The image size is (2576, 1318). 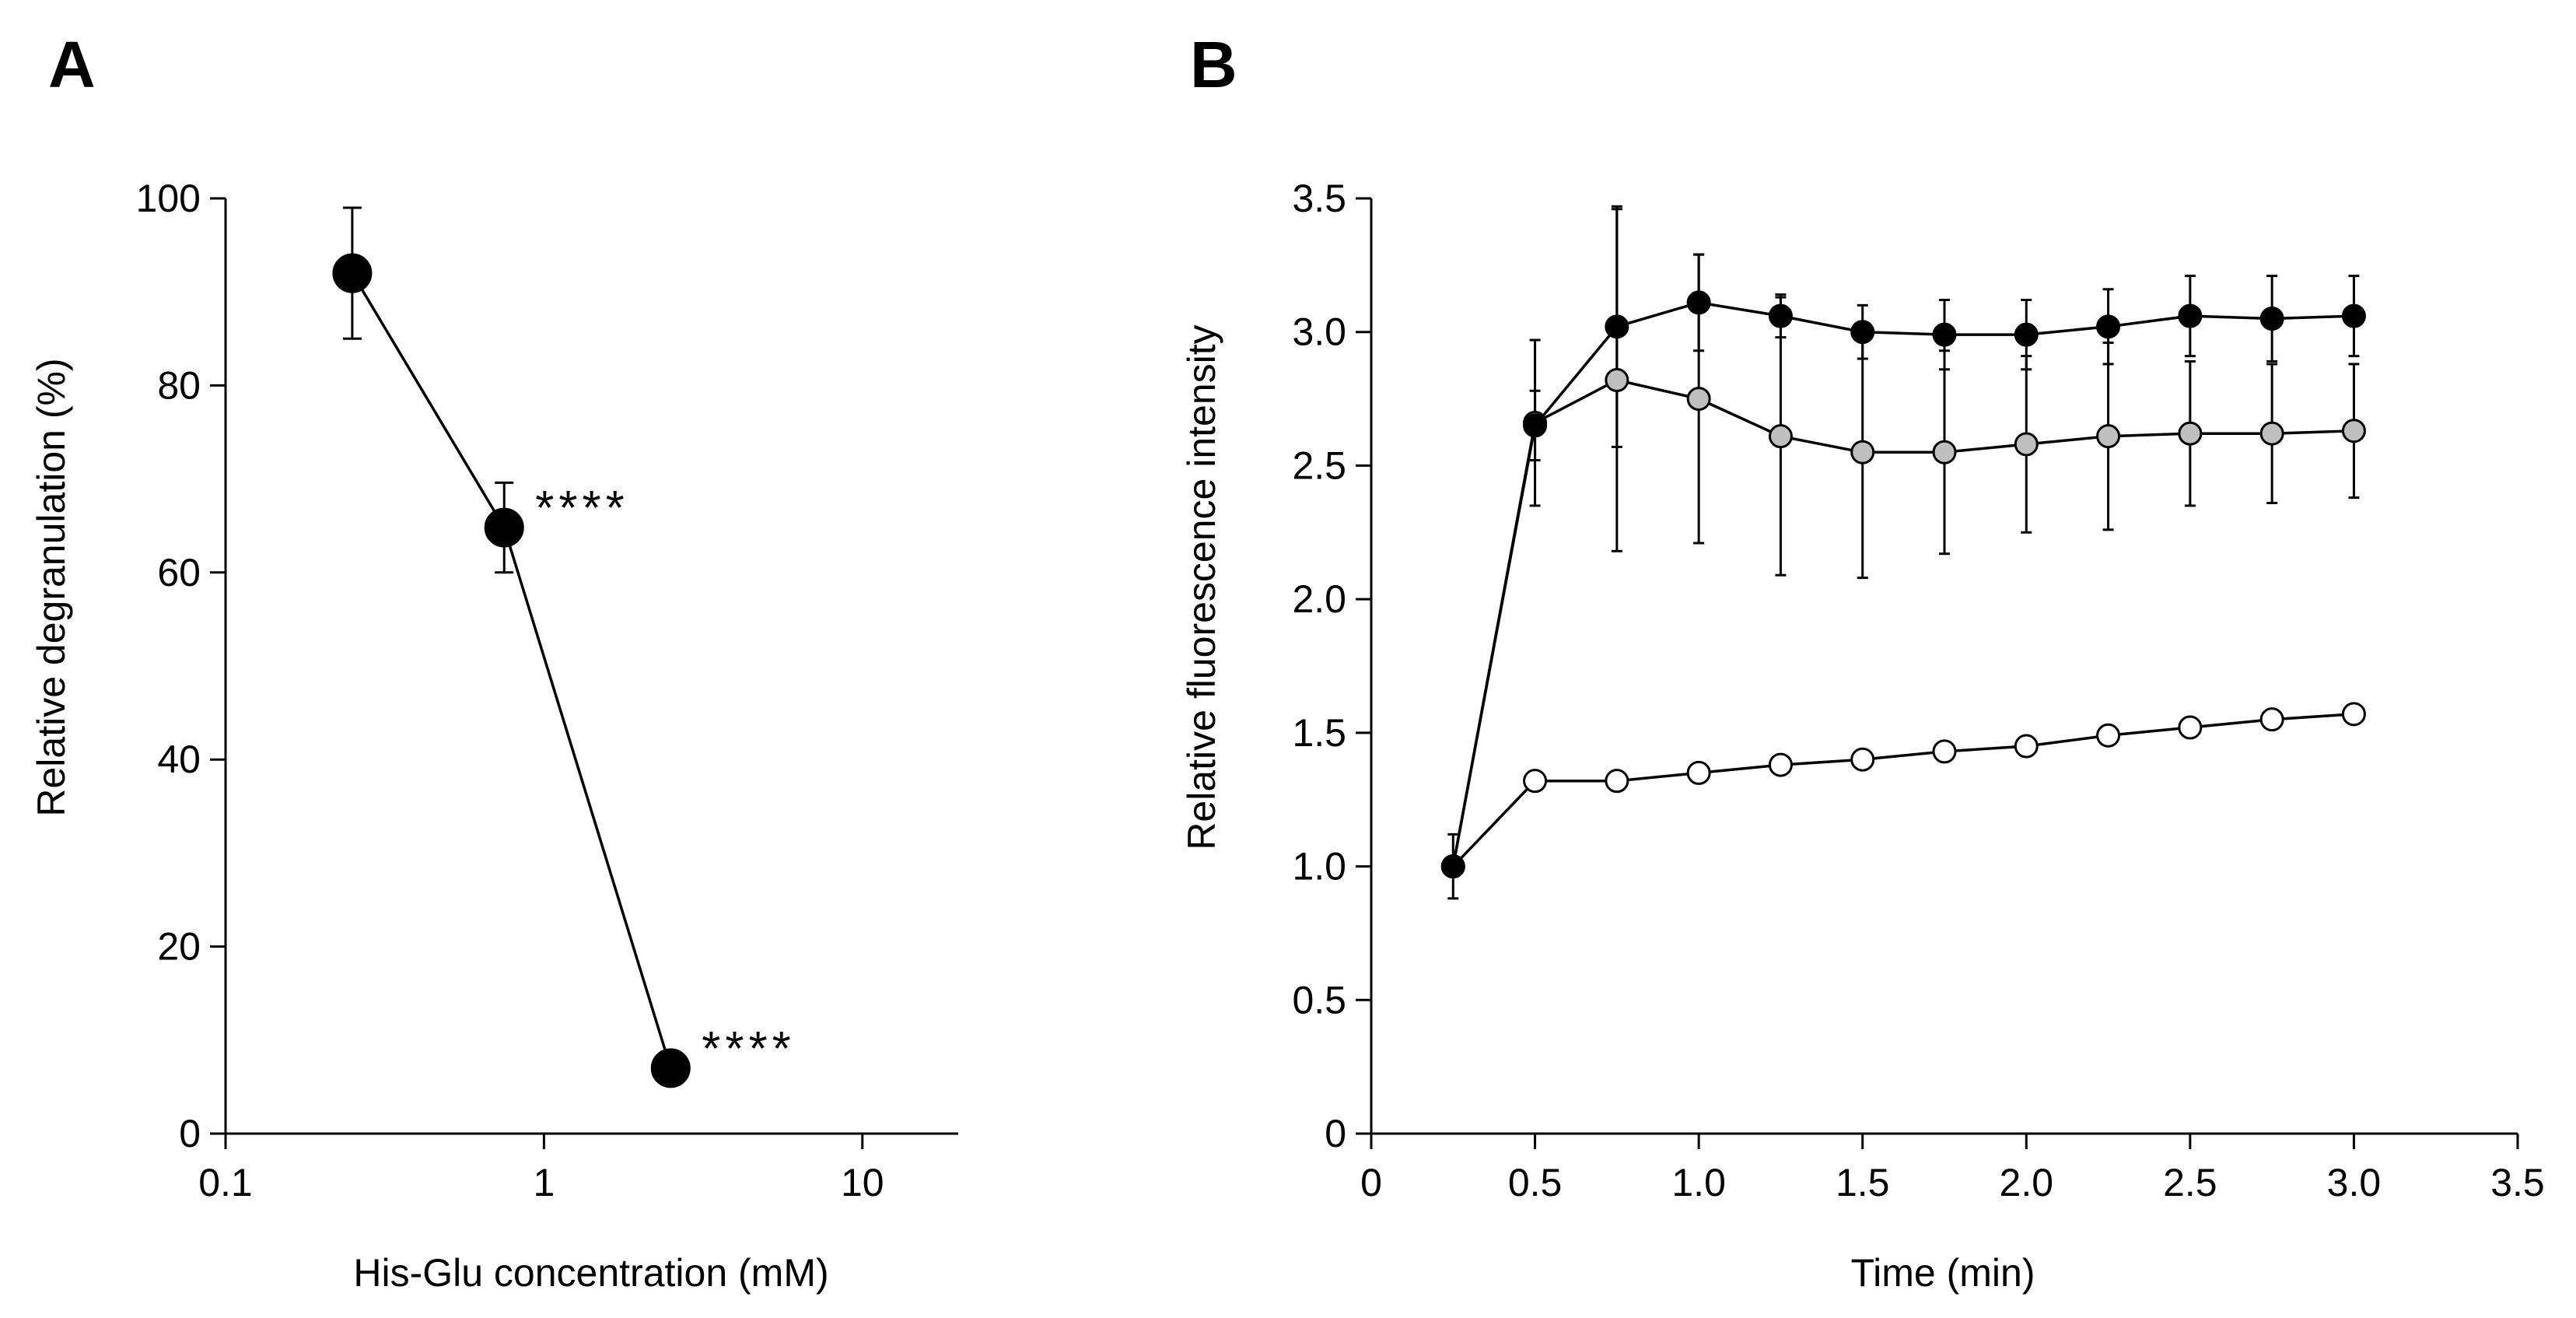 I want to click on panel-b-label: B, so click(x=1213, y=64).